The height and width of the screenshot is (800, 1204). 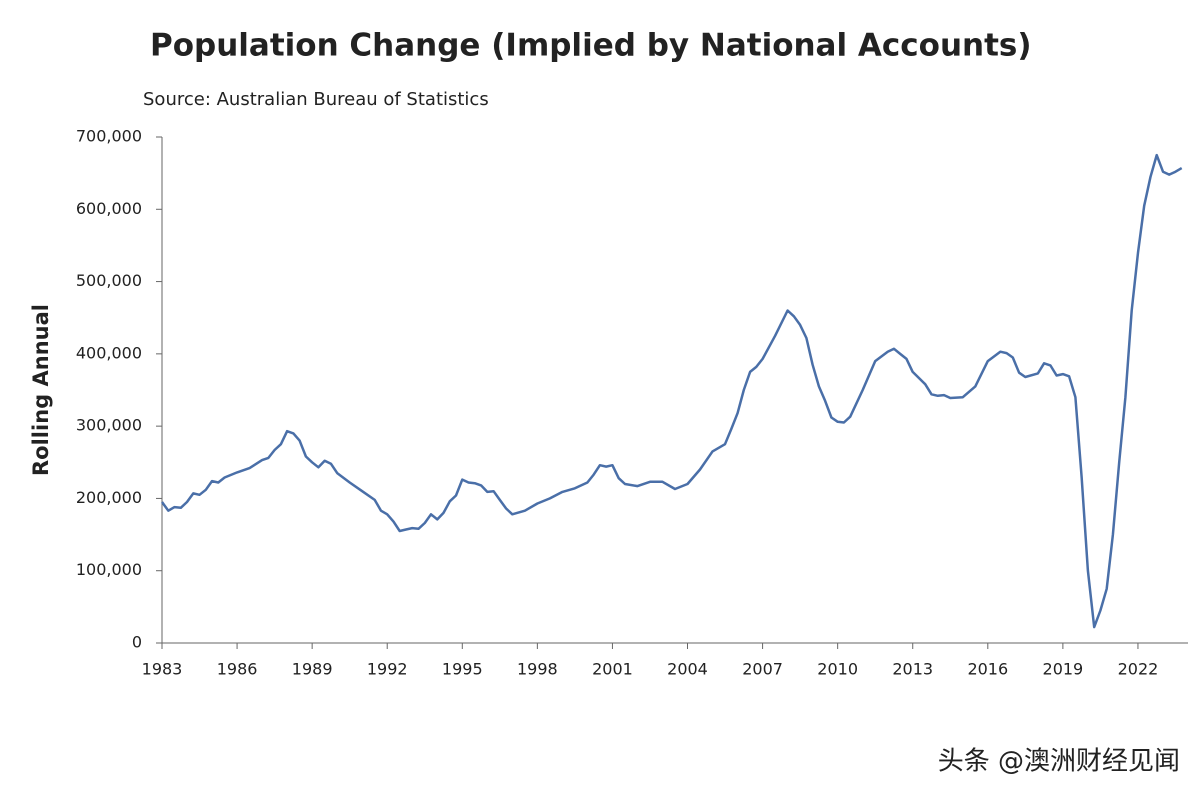 What do you see at coordinates (162, 669) in the screenshot?
I see `x-tick-label: 1983` at bounding box center [162, 669].